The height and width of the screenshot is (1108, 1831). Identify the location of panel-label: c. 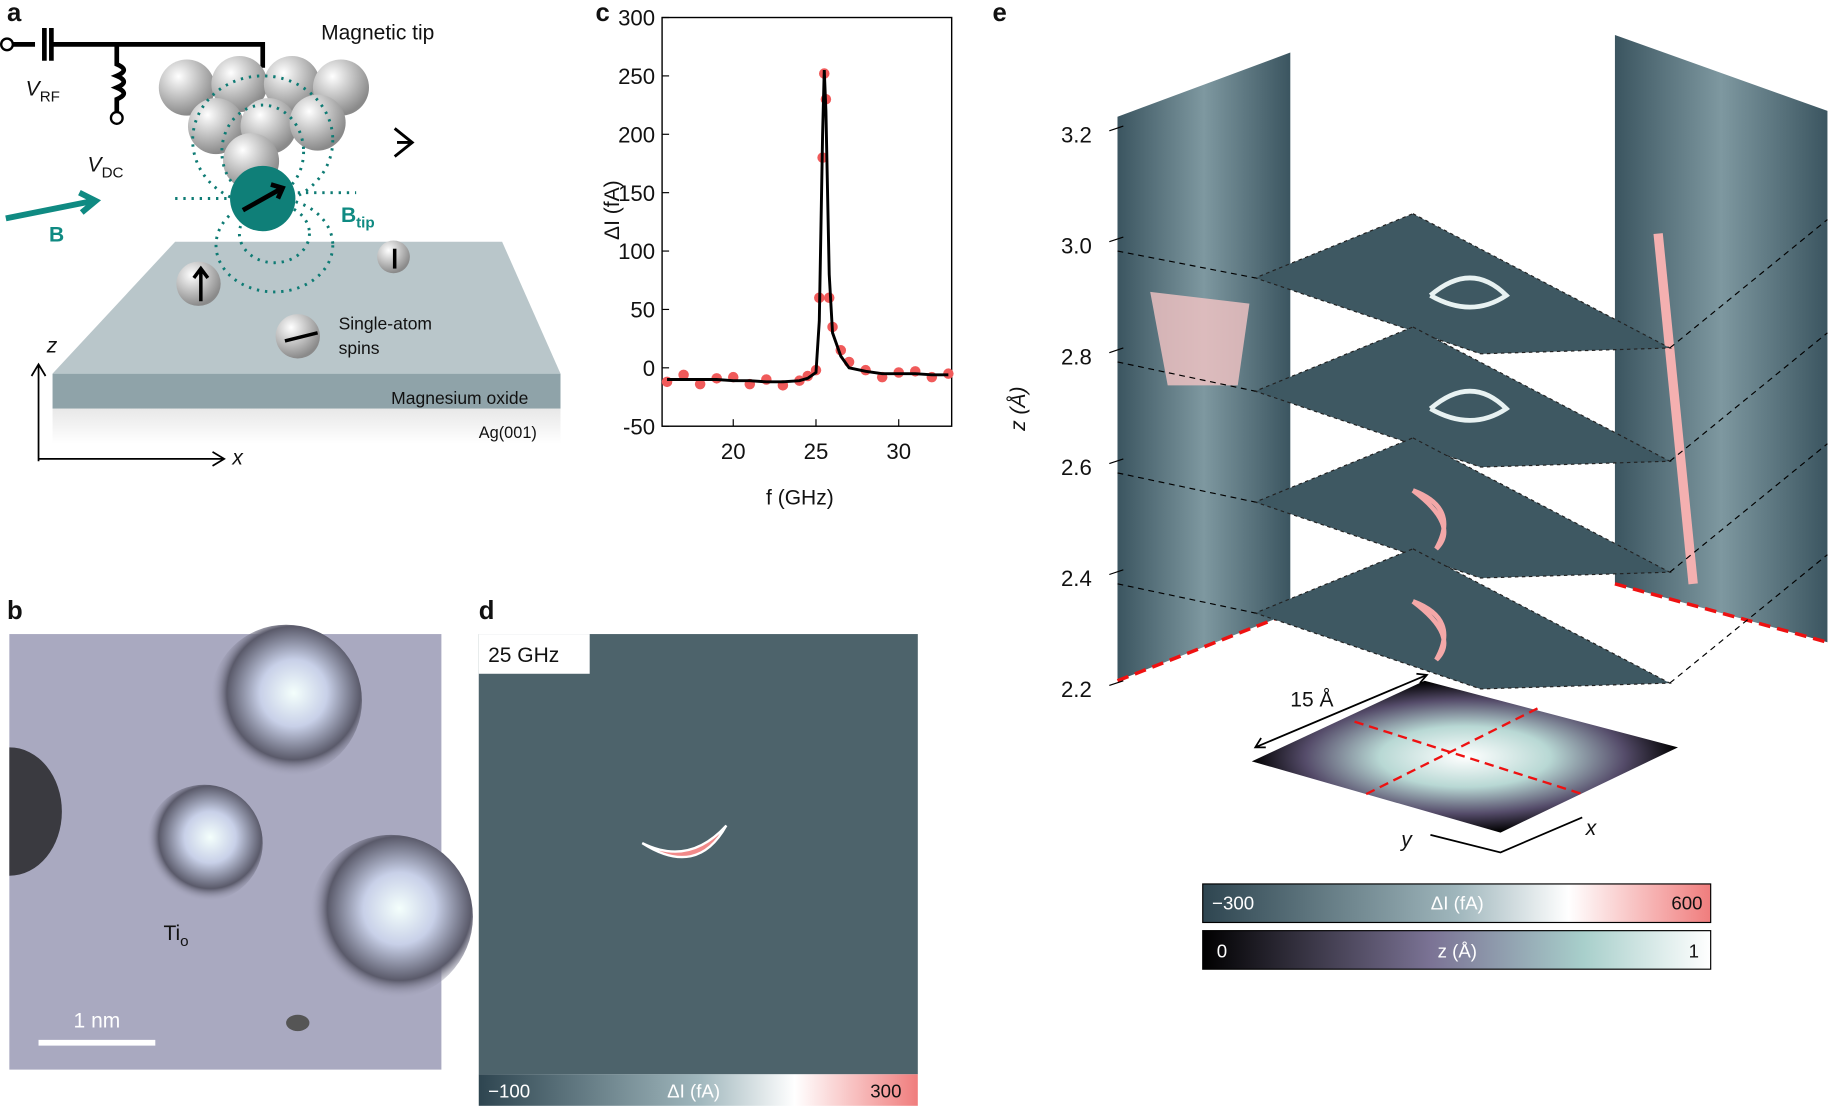
(603, 13).